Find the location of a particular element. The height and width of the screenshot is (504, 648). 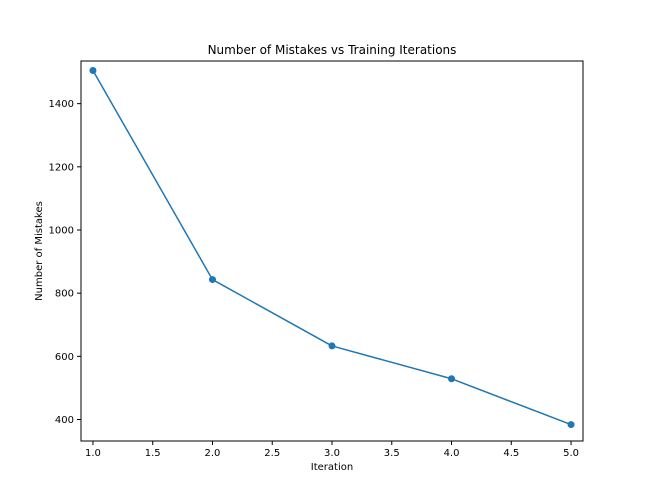

x-tick-label: 5.0 is located at coordinates (571, 453).